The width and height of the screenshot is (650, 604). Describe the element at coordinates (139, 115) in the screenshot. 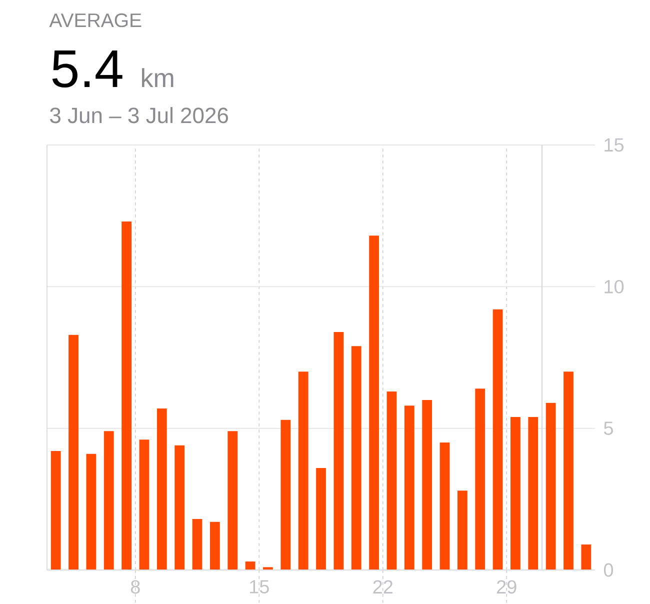

I see `chart-subtitle: 3 Jun – 3 Jul 2026` at that location.